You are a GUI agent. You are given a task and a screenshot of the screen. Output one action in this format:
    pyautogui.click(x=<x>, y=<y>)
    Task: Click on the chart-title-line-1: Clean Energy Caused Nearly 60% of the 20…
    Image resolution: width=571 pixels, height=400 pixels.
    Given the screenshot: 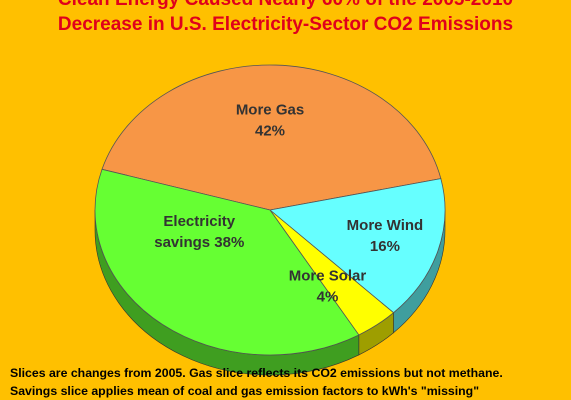 What is the action you would take?
    pyautogui.click(x=285, y=5)
    